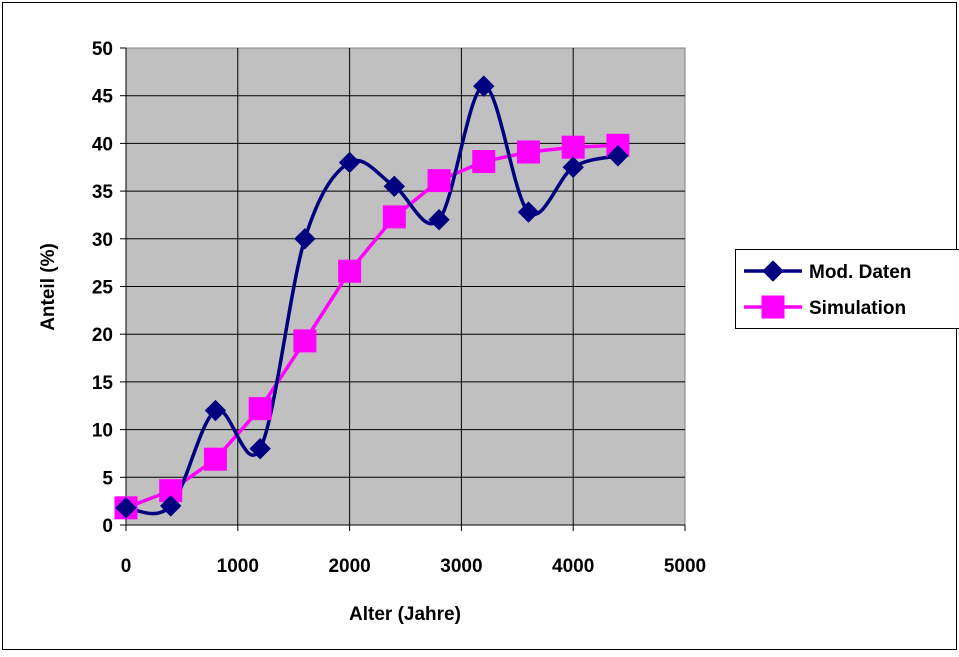  What do you see at coordinates (102, 49) in the screenshot?
I see `y-tick-label: 50` at bounding box center [102, 49].